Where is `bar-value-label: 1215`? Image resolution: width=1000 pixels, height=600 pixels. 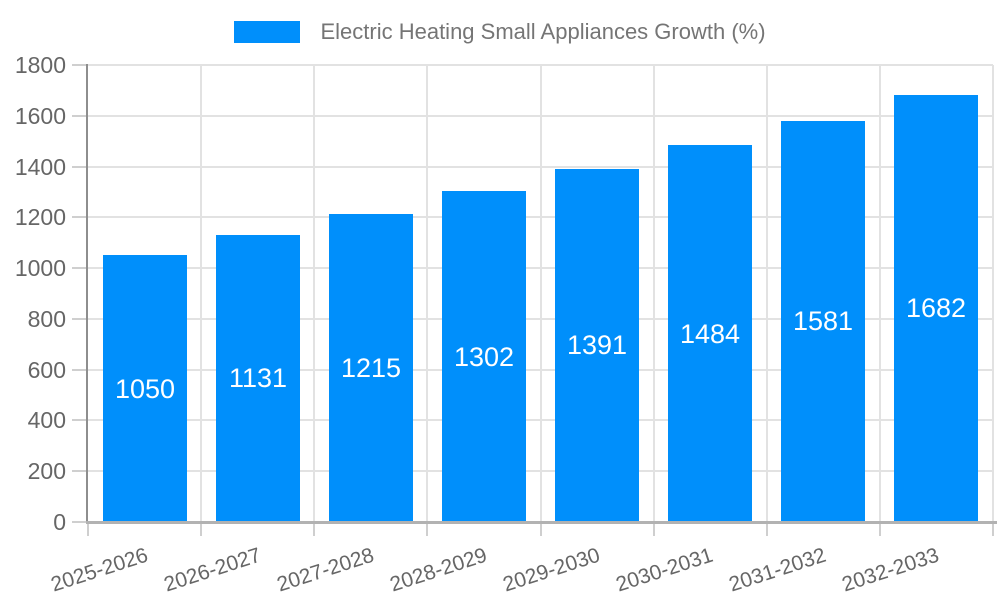
bar-value-label: 1215 is located at coordinates (371, 368).